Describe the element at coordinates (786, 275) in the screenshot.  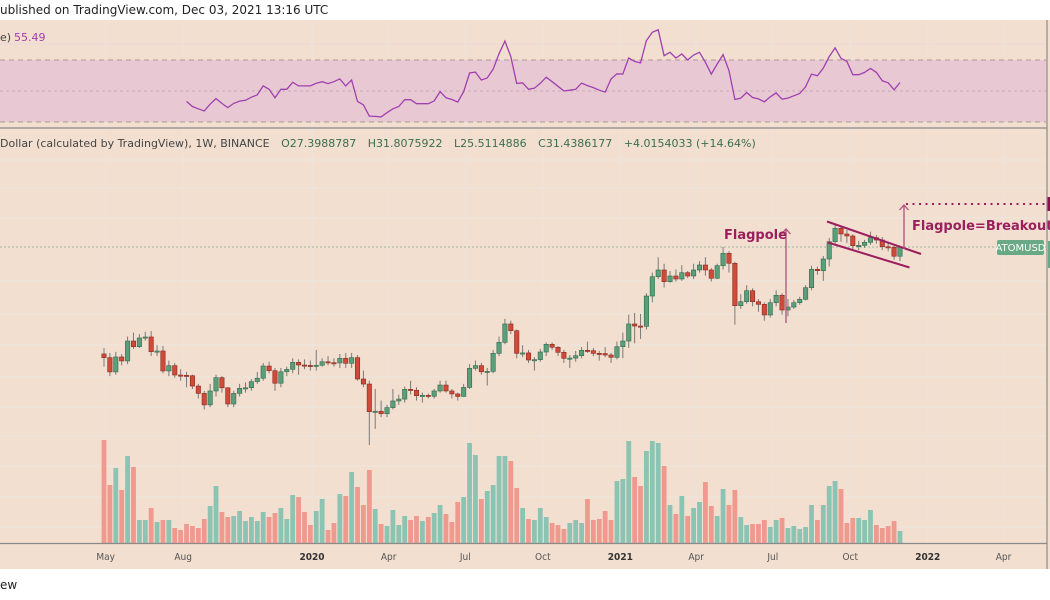
I see `flagpole-arrow` at that location.